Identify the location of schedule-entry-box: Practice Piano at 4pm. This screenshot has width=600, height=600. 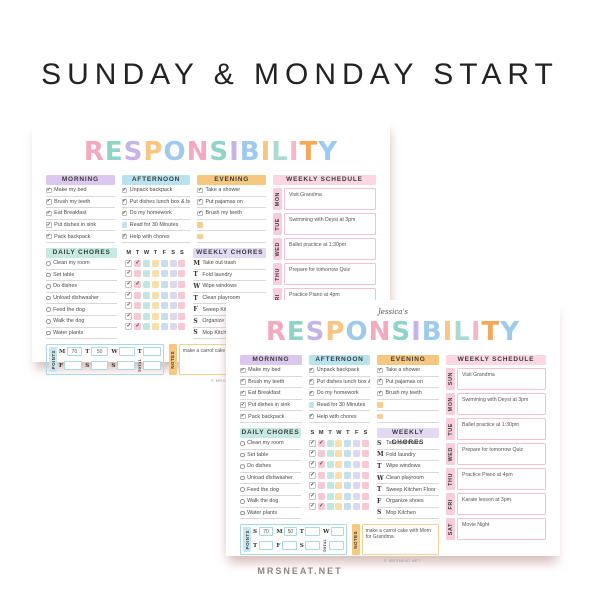
(501, 479).